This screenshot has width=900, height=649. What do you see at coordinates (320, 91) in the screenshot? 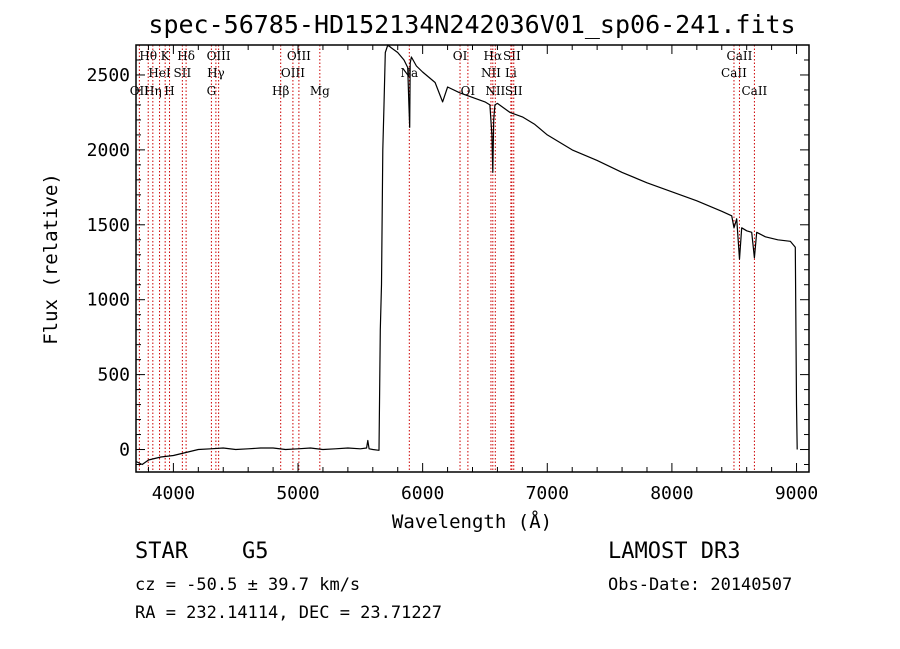
I see `spectral-line-label: Mg` at bounding box center [320, 91].